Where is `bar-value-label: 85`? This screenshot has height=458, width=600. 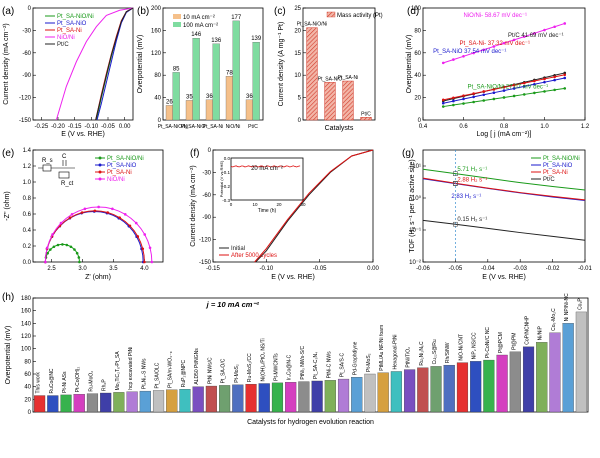
bar-value-label: 85 is located at coordinates (176, 69).